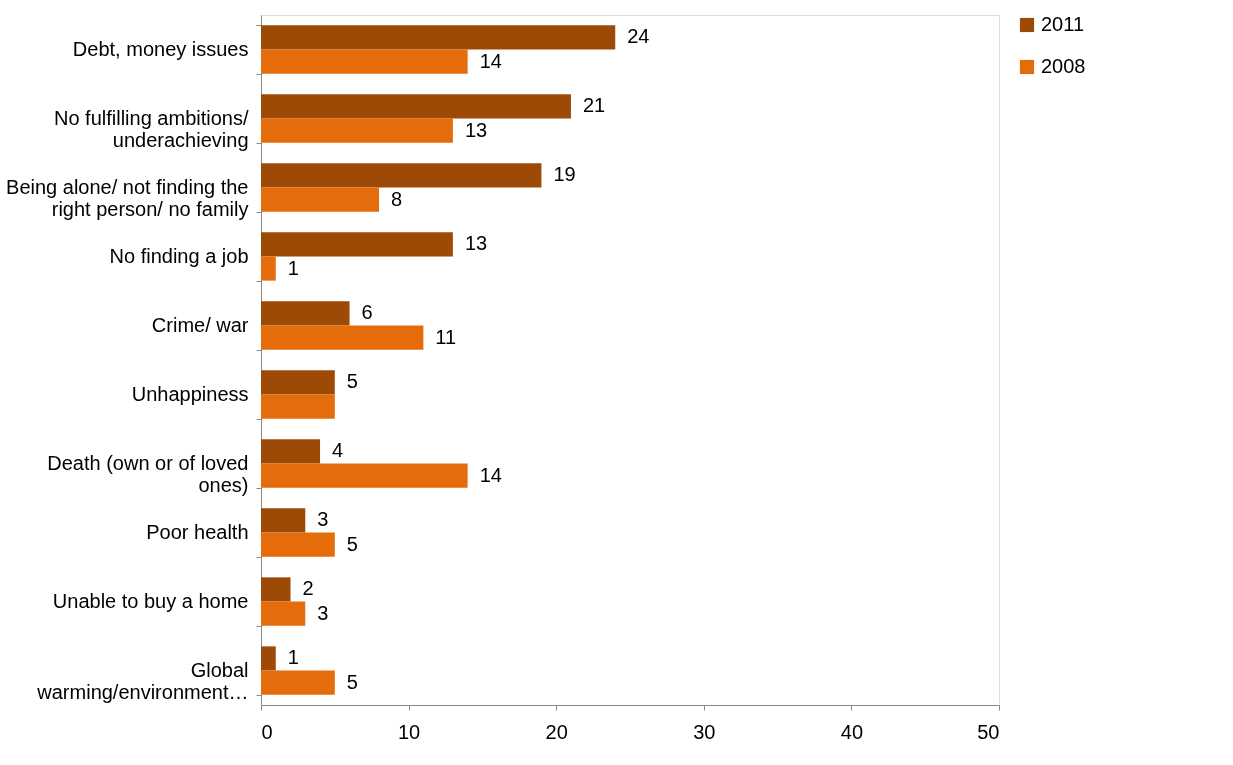  I want to click on data-label: 11, so click(446, 336).